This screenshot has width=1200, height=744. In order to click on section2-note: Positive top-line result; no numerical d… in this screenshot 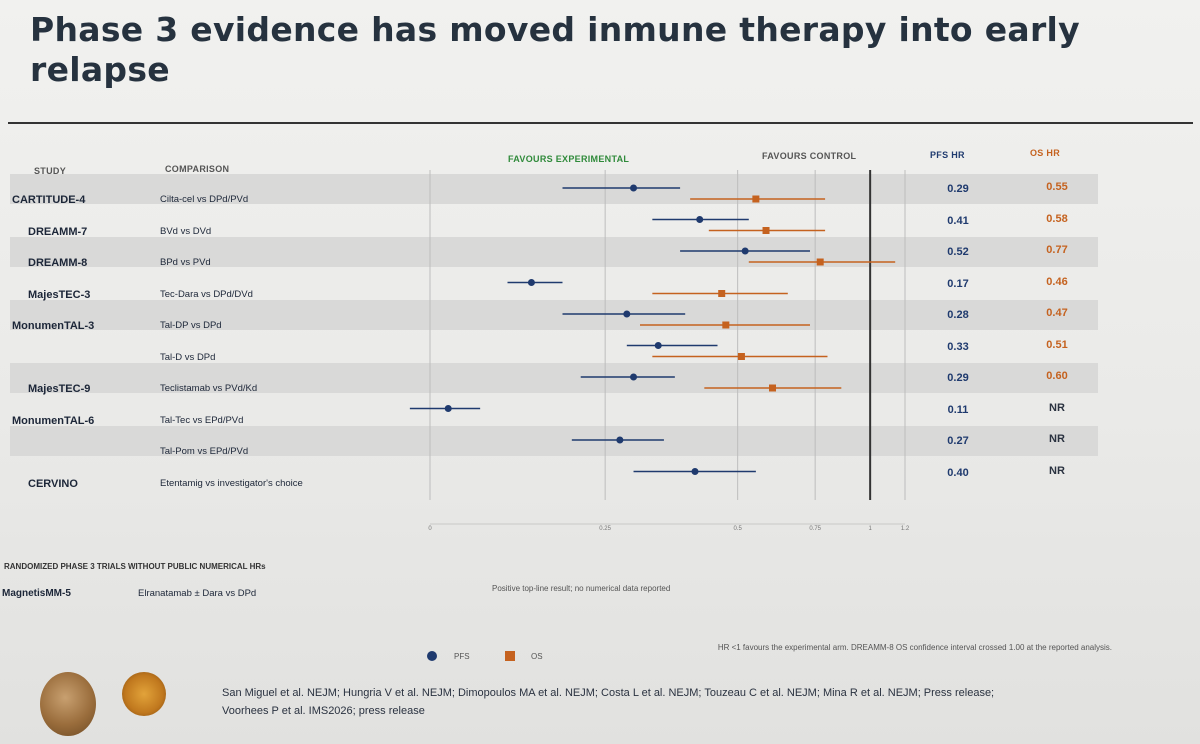, I will do `click(581, 588)`.